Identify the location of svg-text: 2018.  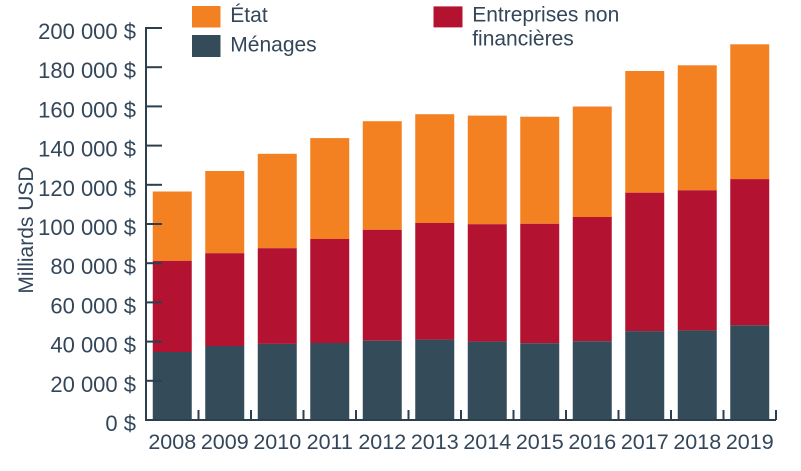
(697, 442).